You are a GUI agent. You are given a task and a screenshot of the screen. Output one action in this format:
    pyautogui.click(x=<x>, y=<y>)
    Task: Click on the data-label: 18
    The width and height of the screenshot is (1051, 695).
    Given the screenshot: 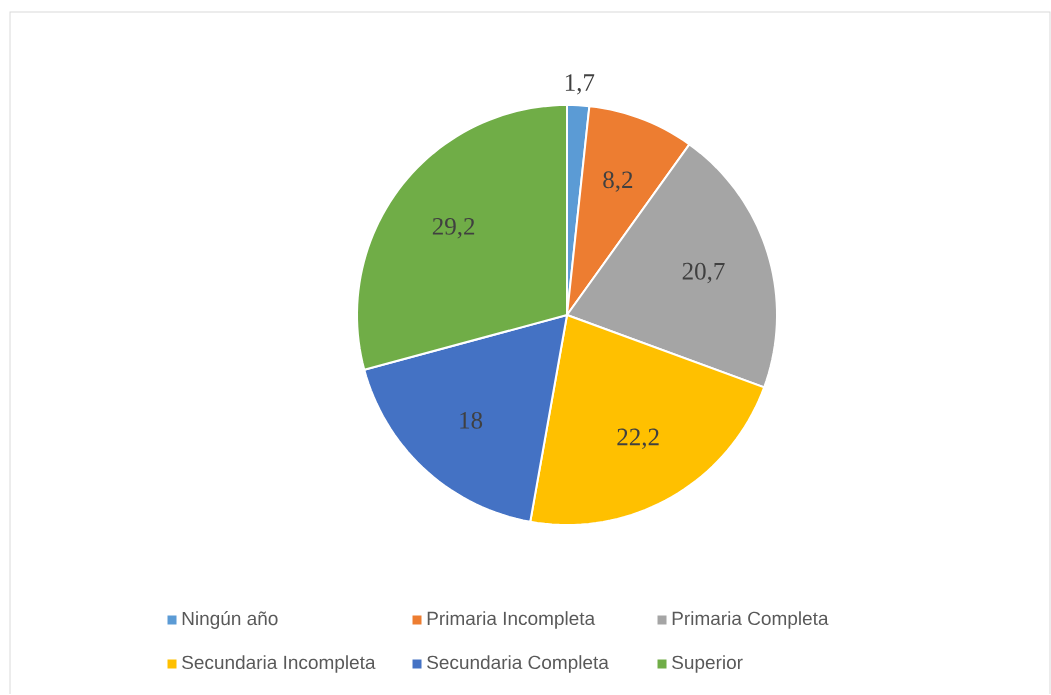 What is the action you would take?
    pyautogui.click(x=471, y=421)
    